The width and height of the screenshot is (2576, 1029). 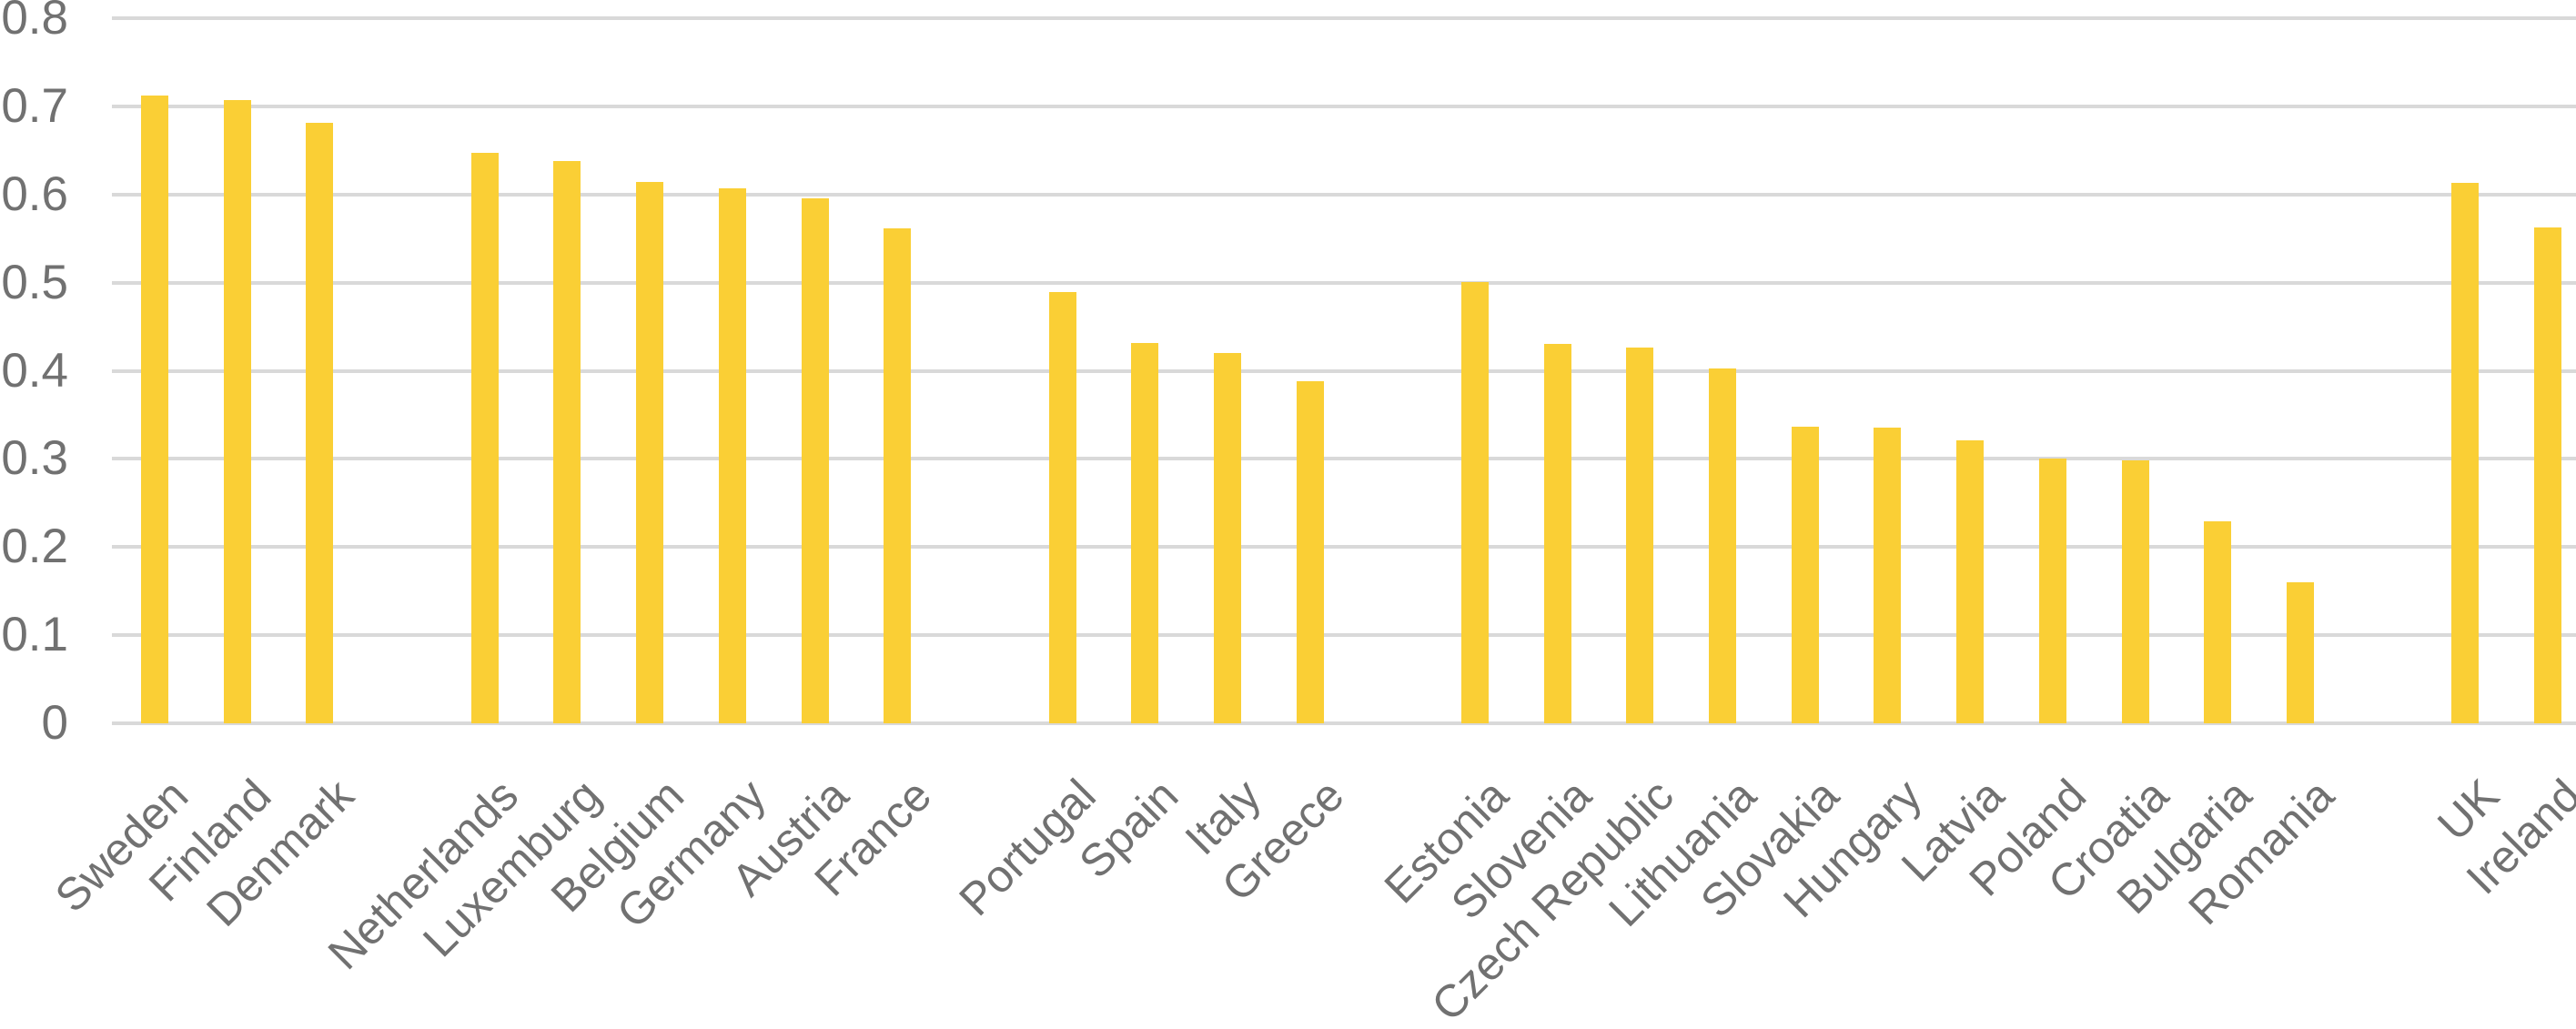 What do you see at coordinates (34, 193) in the screenshot?
I see `y-tick-label: 0.6` at bounding box center [34, 193].